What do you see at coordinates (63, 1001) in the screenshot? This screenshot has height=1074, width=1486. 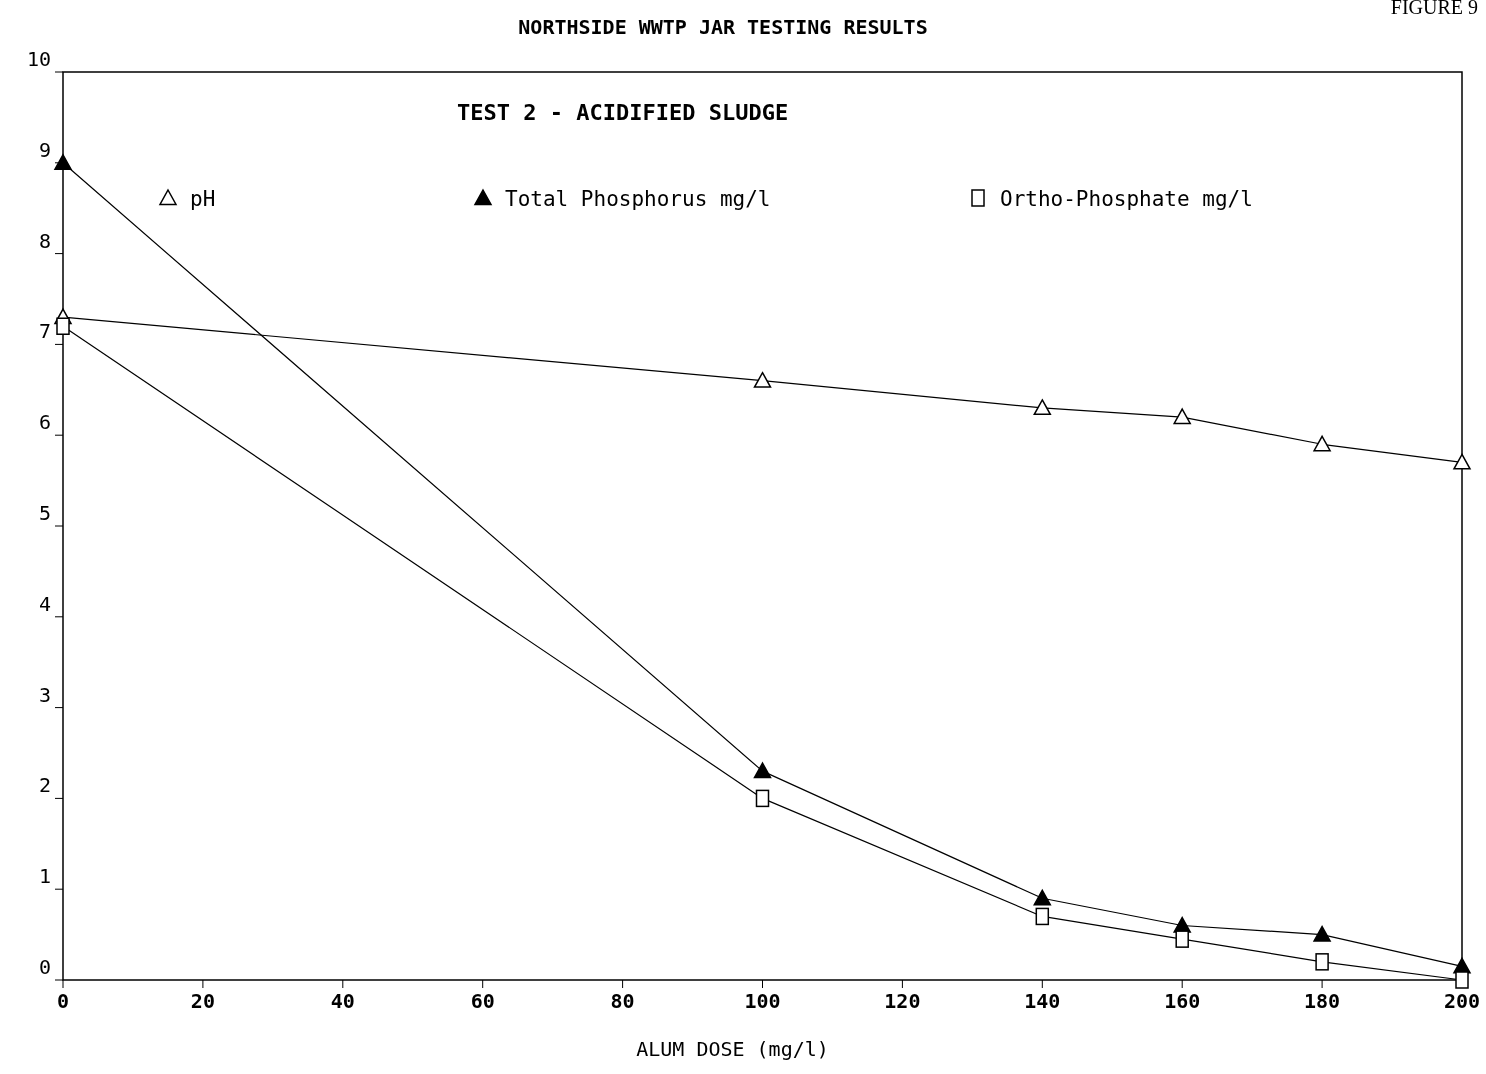 I see `x-tick-label: 0` at bounding box center [63, 1001].